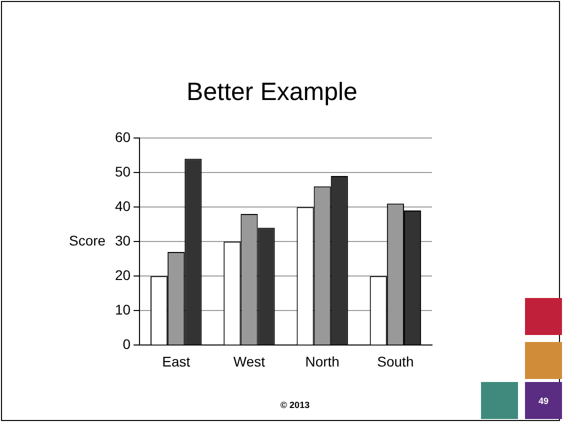 This screenshot has width=563, height=424. What do you see at coordinates (272, 92) in the screenshot?
I see `chart-title: Better Example` at bounding box center [272, 92].